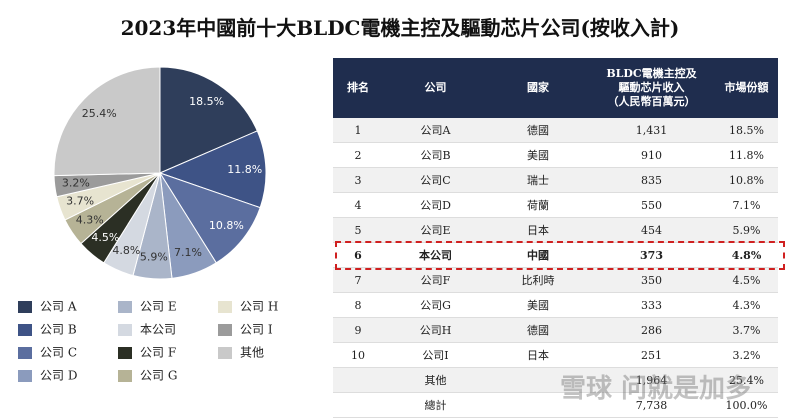 The image size is (800, 418). I want to click on table-cell: 3.2%, so click(746, 355).